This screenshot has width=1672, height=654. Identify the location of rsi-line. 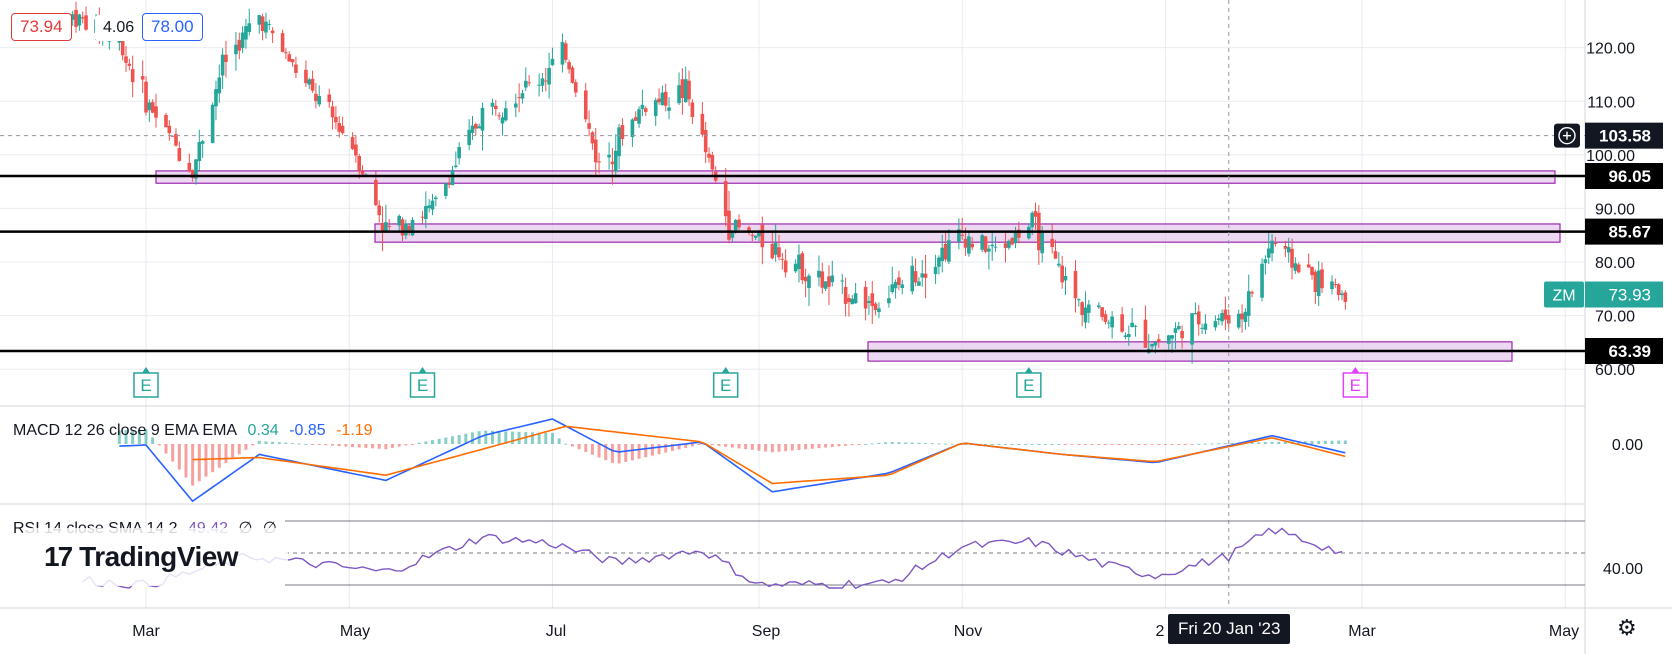
(712, 558).